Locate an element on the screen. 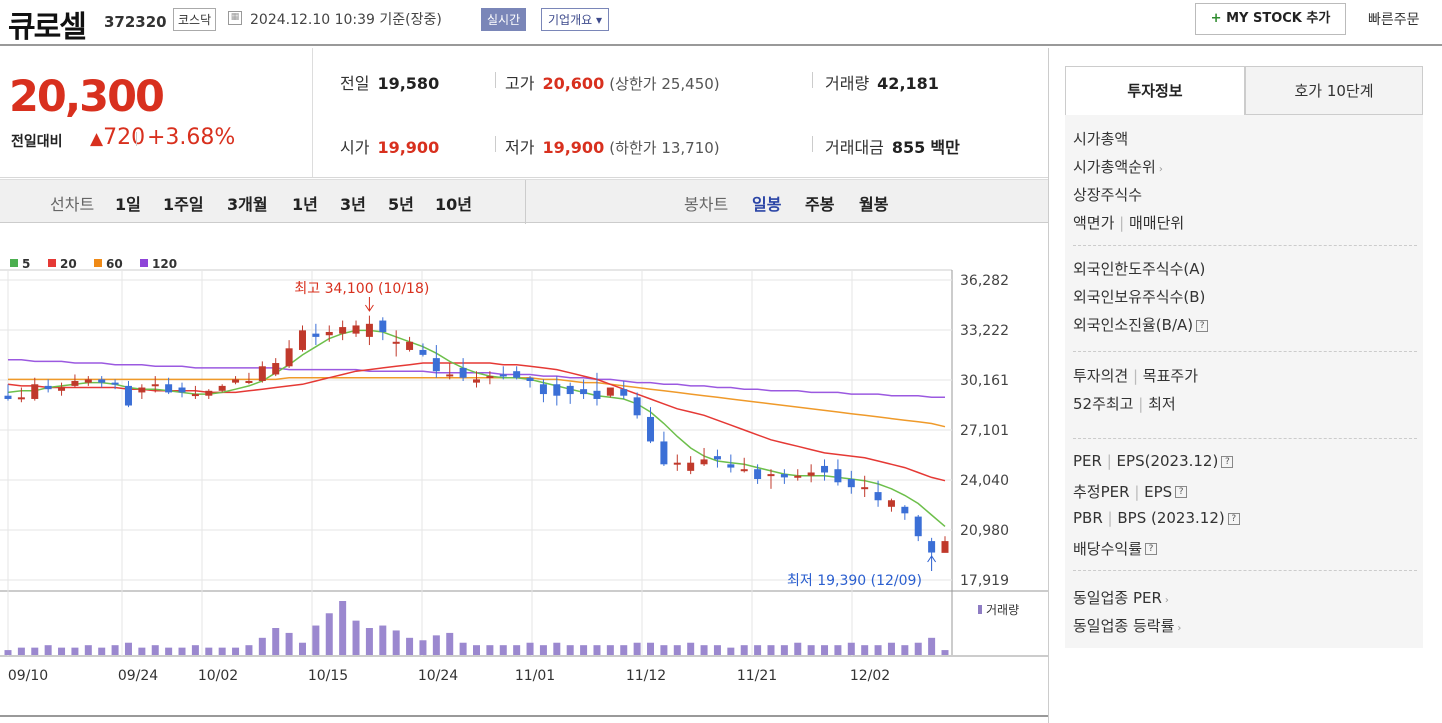 This screenshot has height=723, width=1442. current-price: 20,300 is located at coordinates (87, 97).